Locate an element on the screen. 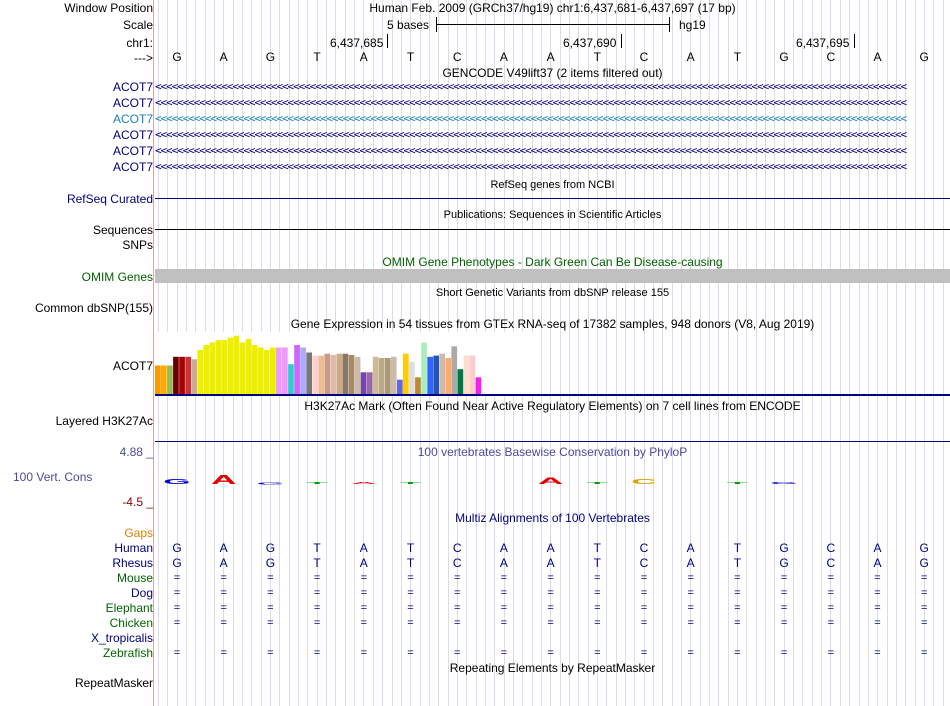  omim-label: OMIM Genes is located at coordinates (117, 277).